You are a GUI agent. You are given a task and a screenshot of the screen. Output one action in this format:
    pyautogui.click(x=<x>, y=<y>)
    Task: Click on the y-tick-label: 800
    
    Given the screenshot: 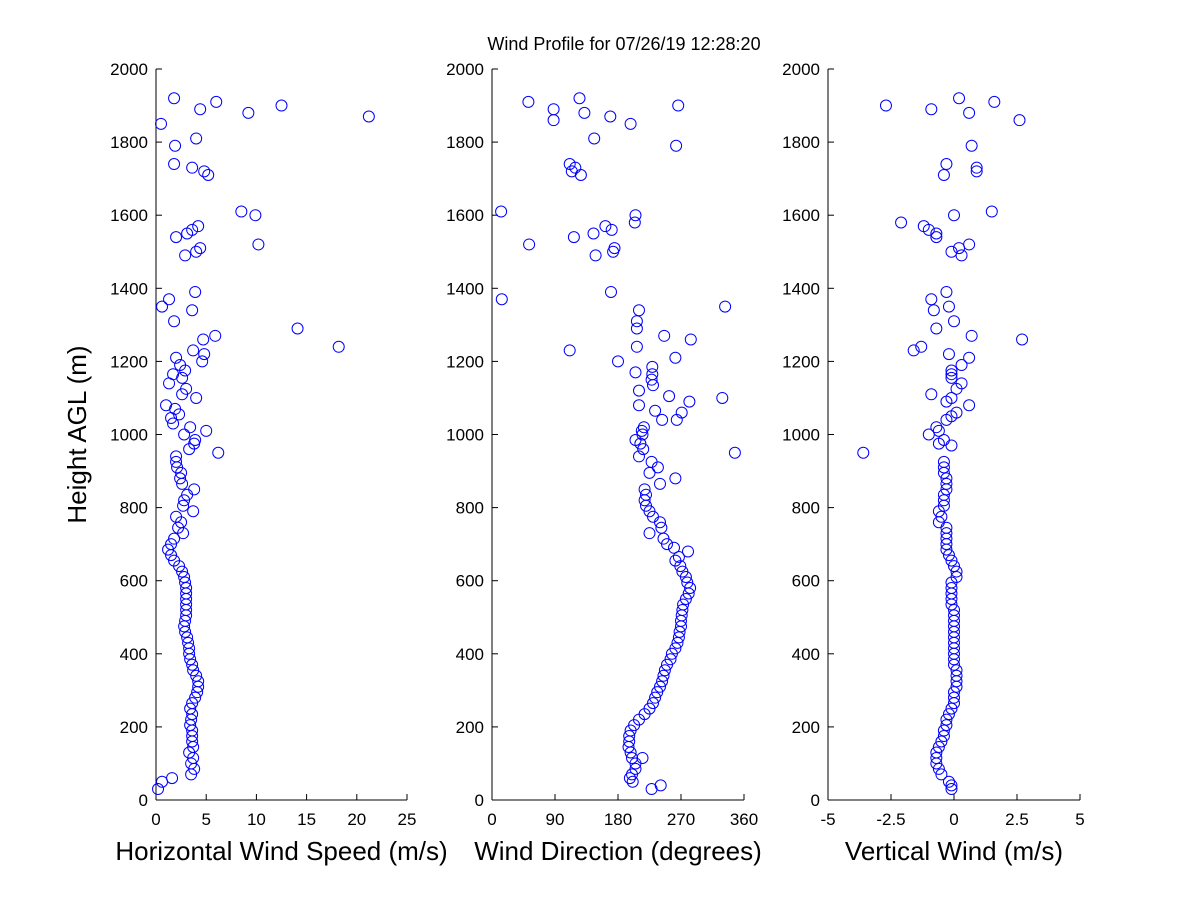 What is the action you would take?
    pyautogui.click(x=806, y=508)
    